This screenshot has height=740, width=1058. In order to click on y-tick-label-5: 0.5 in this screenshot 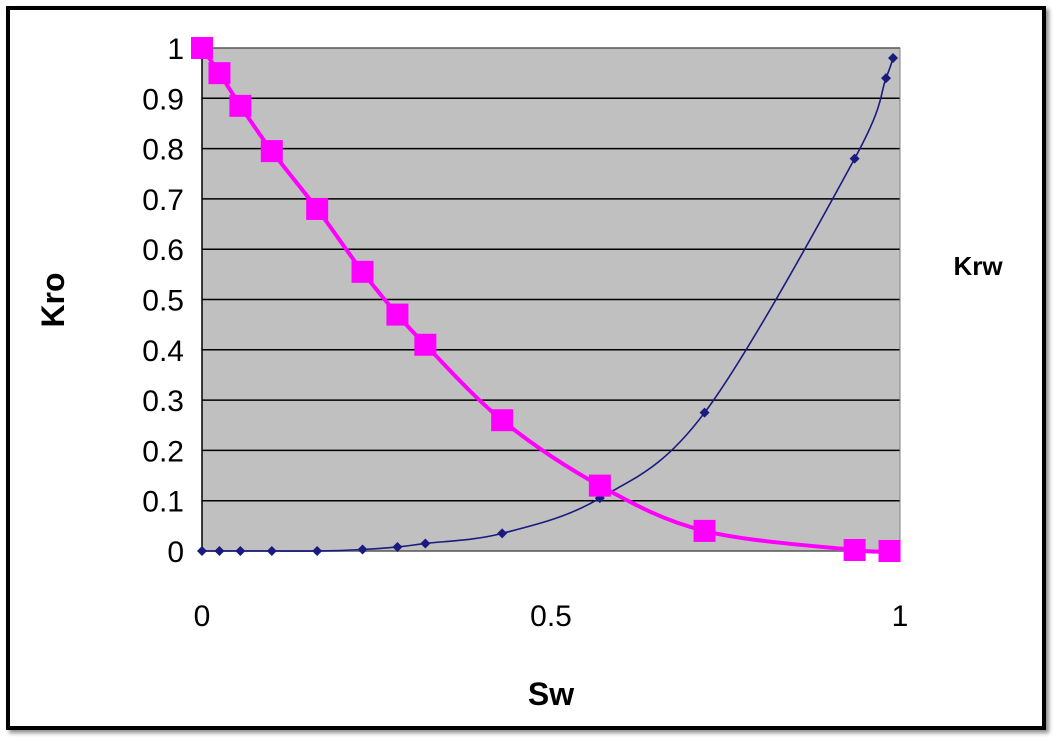, I will do `click(163, 301)`.